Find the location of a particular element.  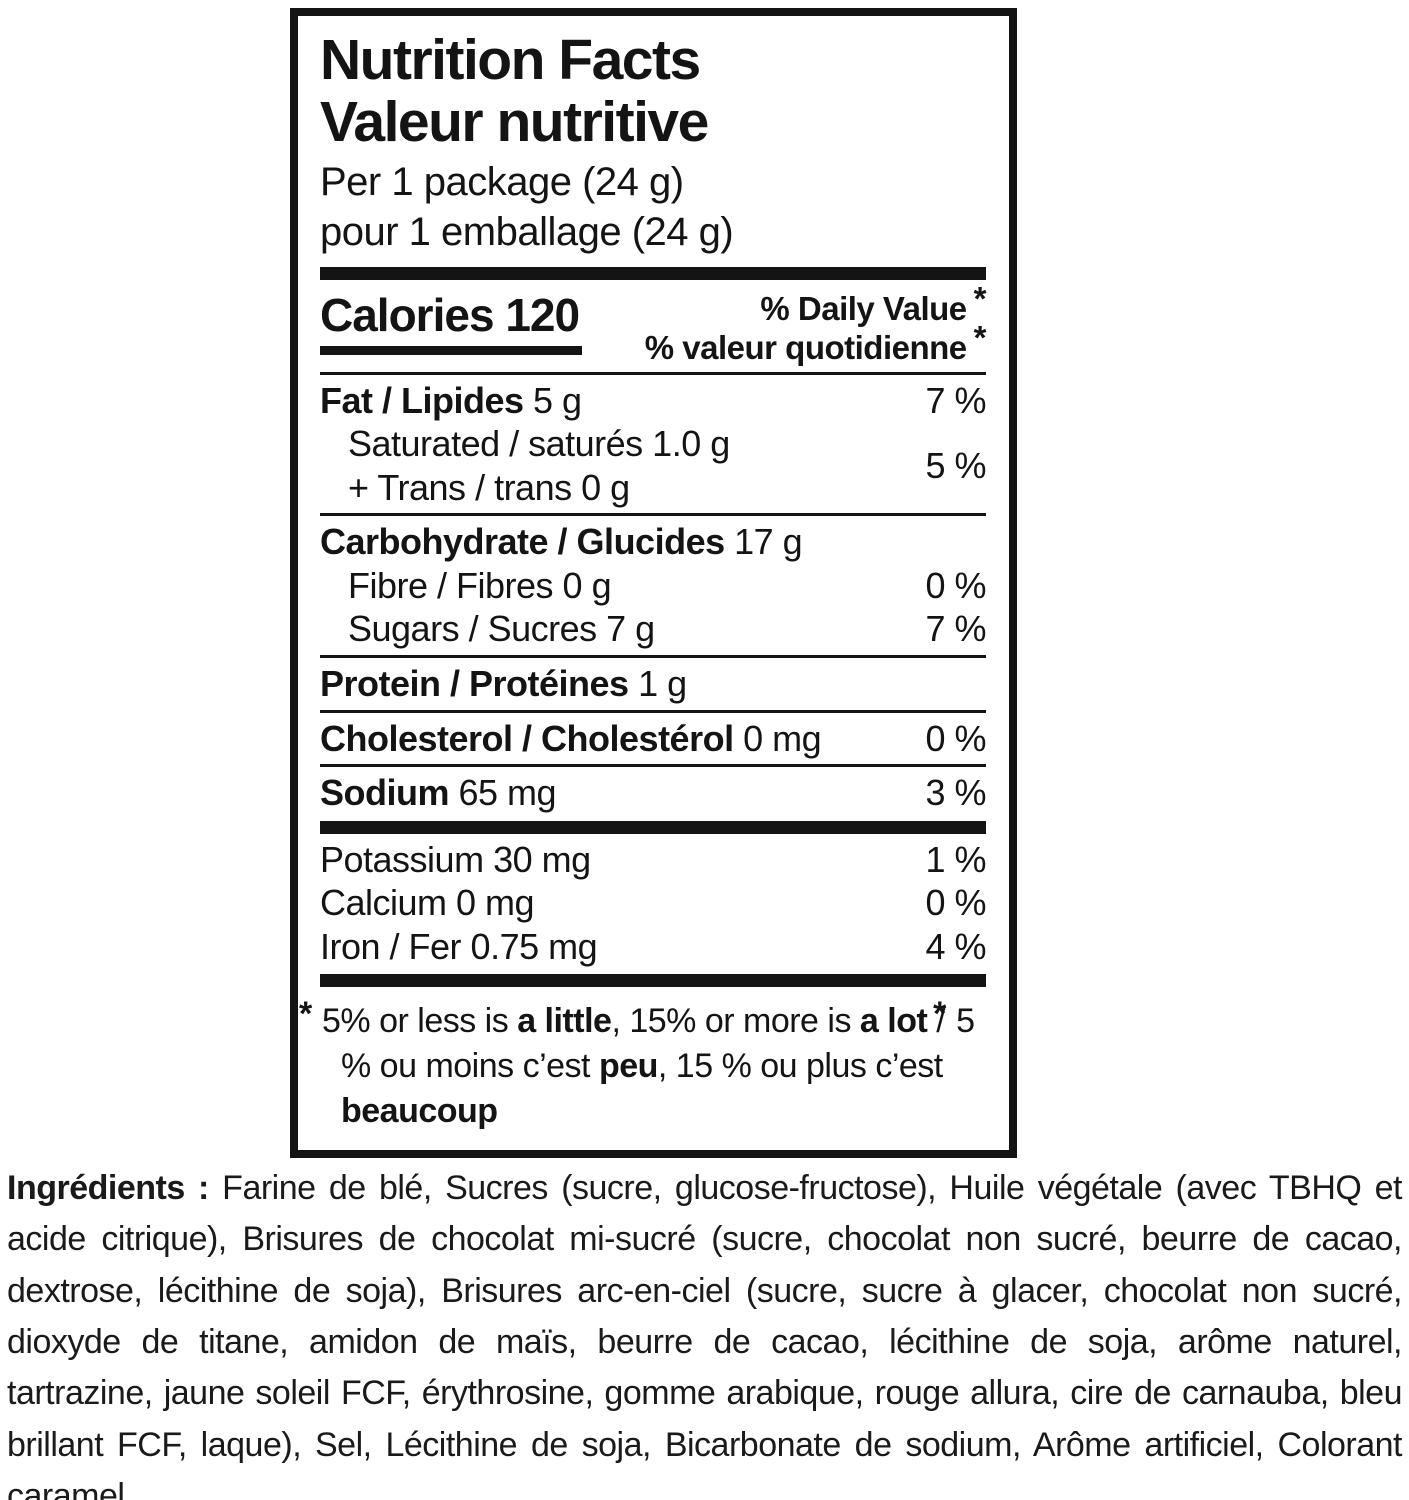

protein-name: Protein / Protéines is located at coordinates (474, 684).